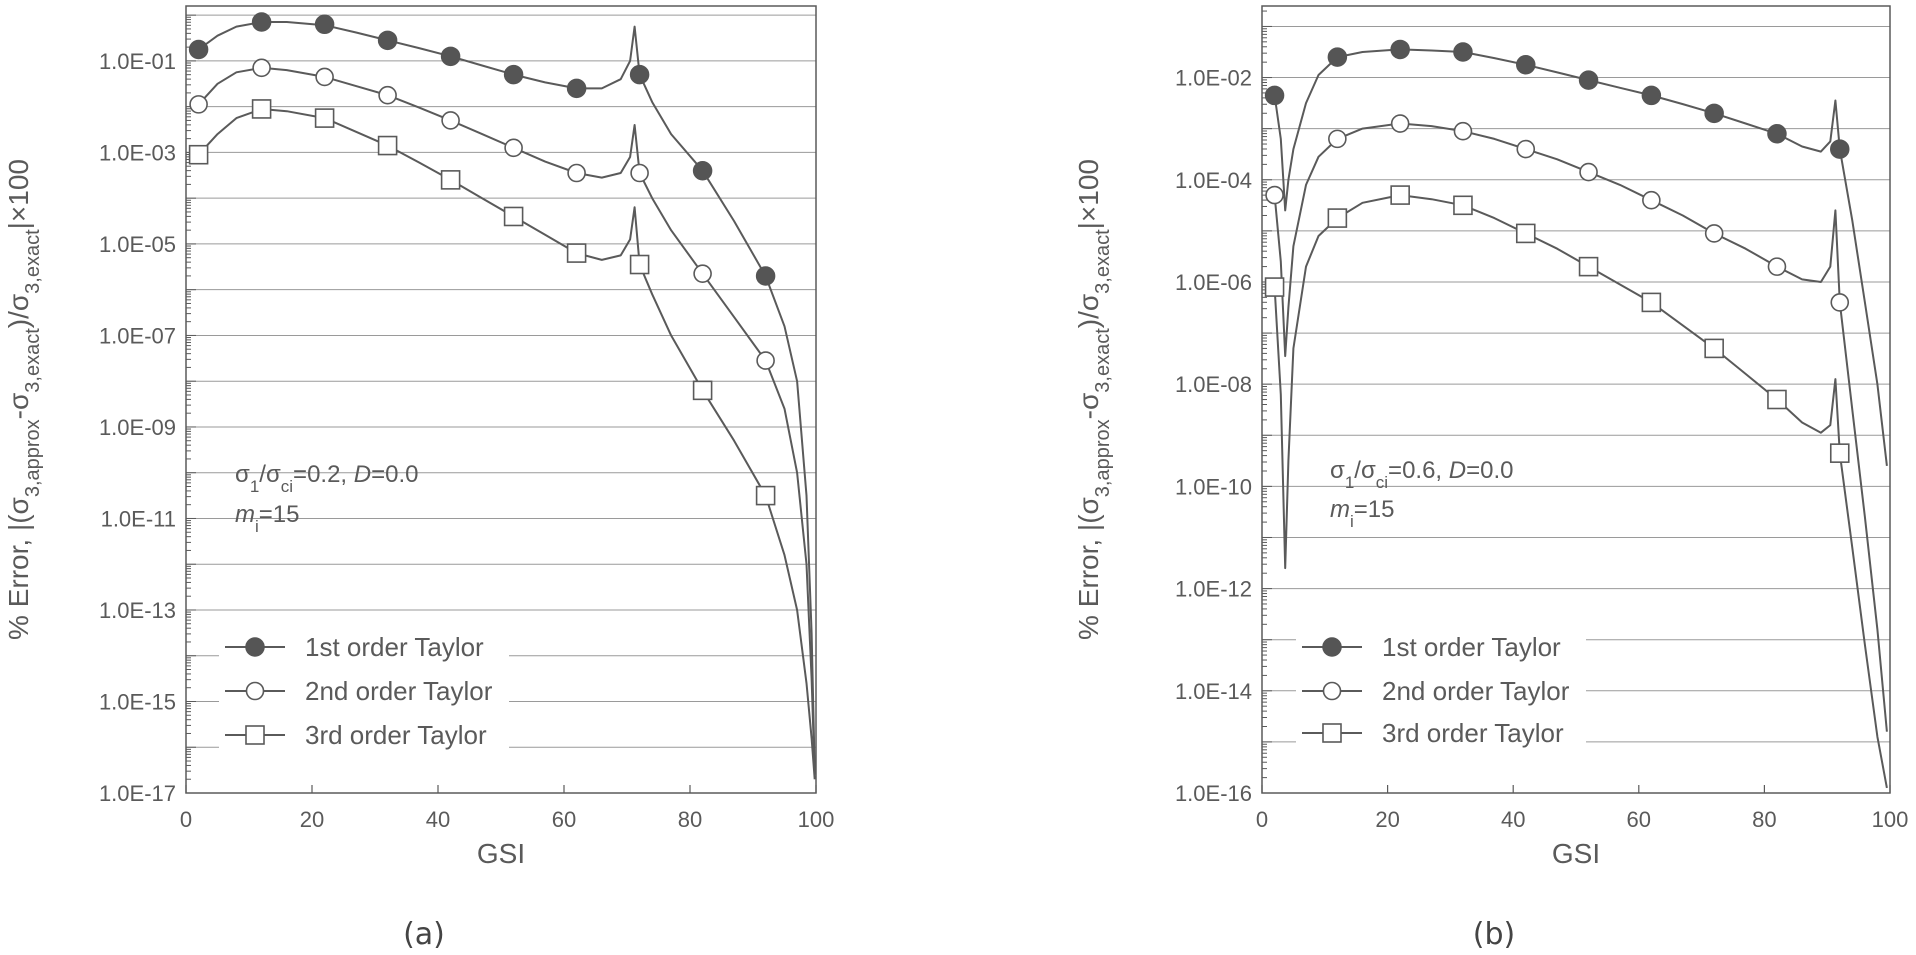 The image size is (1916, 955). I want to click on annotation-stress-ratio: σ1/σci=0.6, D=0.0, so click(1422, 474).